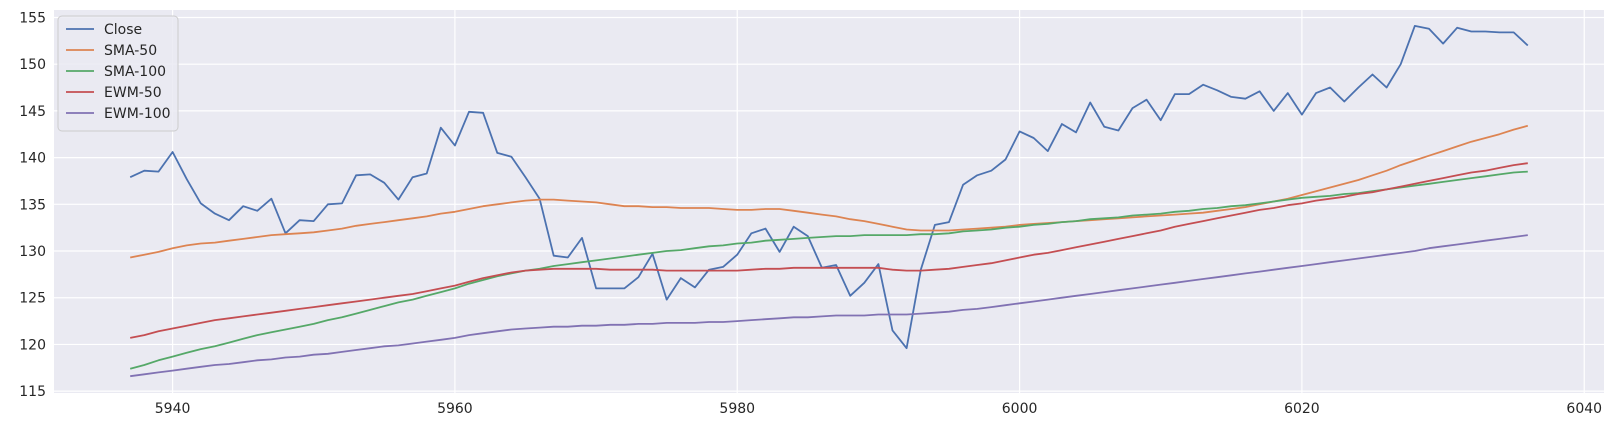 This screenshot has width=1612, height=432. What do you see at coordinates (1584, 409) in the screenshot?
I see `x-tick-label: 6040` at bounding box center [1584, 409].